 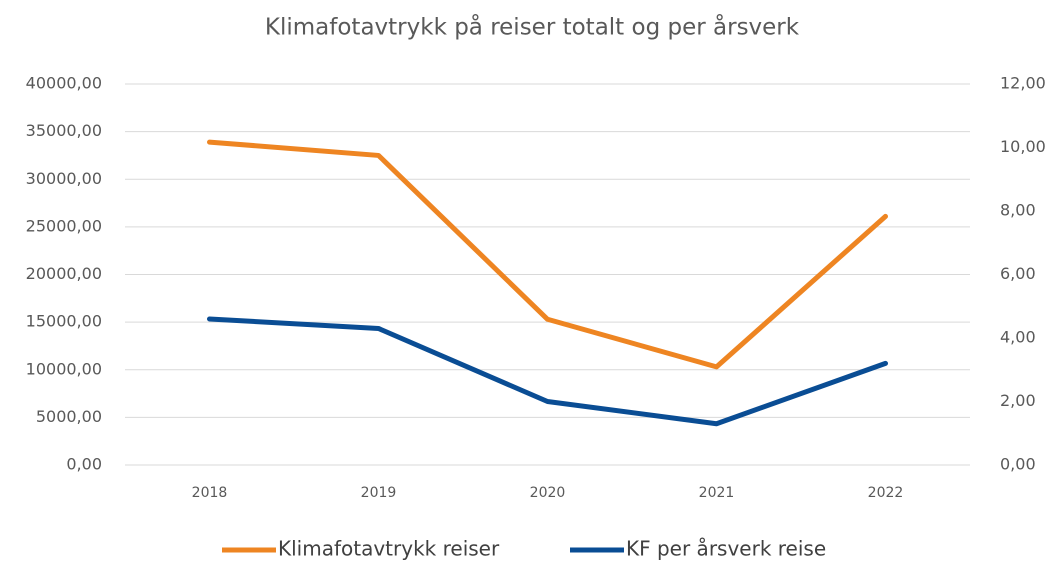 I want to click on y2-tick-label: 12,00, so click(x=1023, y=83).